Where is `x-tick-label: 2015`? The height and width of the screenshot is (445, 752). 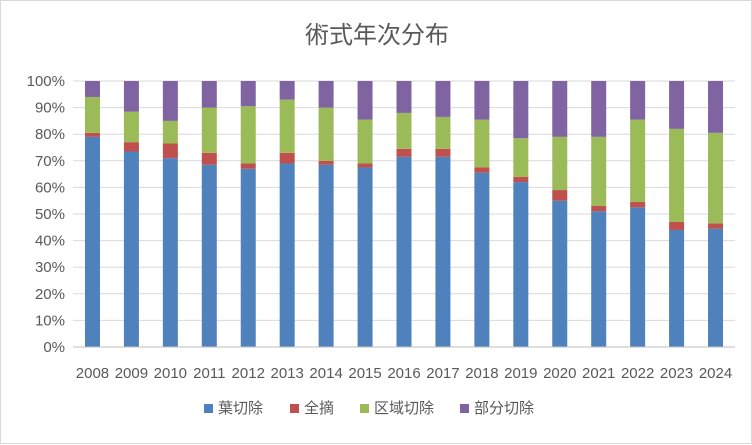
x-tick-label: 2015 is located at coordinates (364, 373).